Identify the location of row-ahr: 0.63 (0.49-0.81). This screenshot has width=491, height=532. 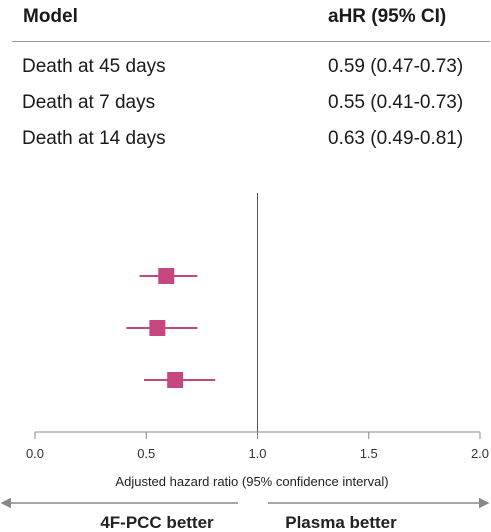
(396, 138).